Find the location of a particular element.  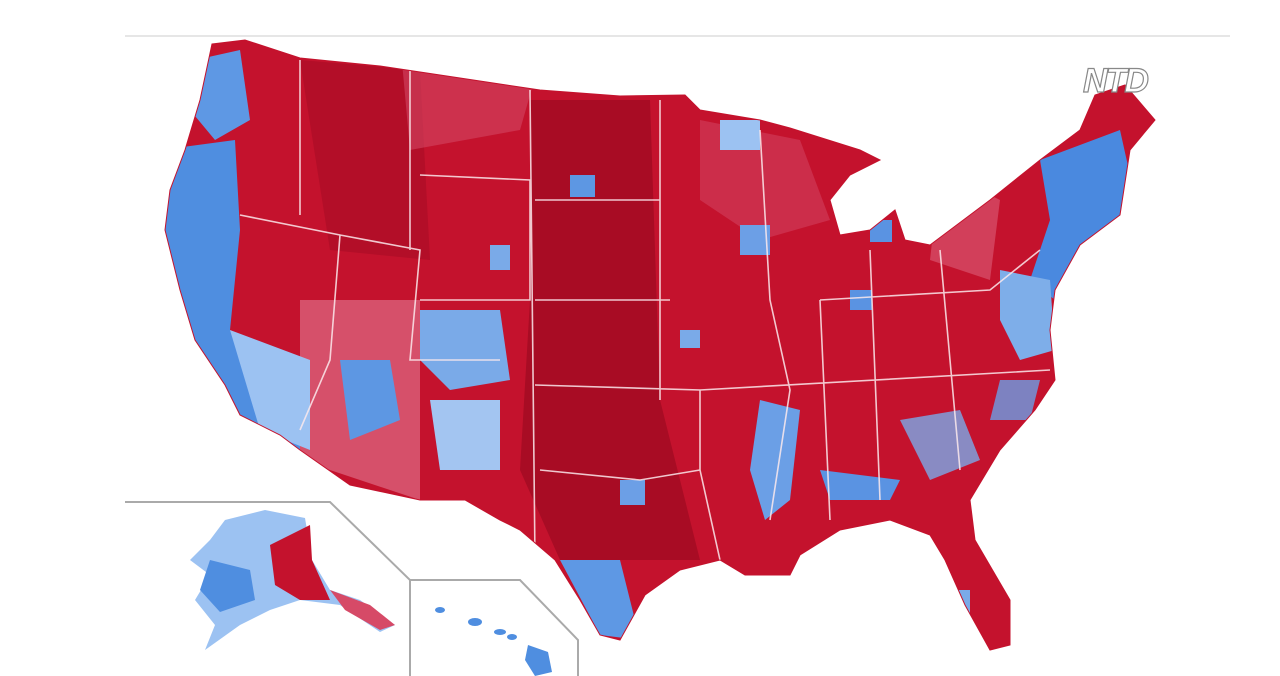

hawaii-inset-border is located at coordinates (494, 627).